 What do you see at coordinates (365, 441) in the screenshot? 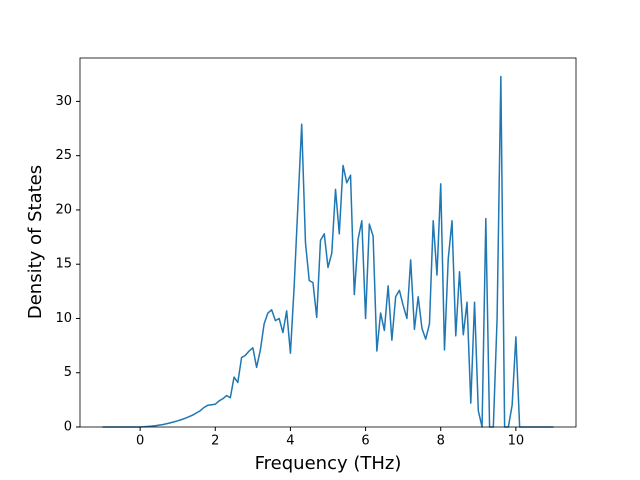
I see `x-tick-label: 6` at bounding box center [365, 441].